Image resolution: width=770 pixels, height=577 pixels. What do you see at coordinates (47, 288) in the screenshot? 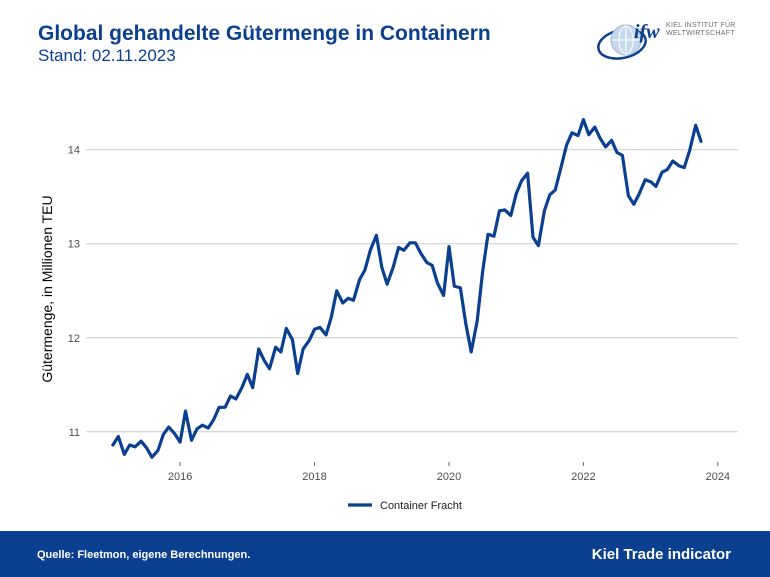
I see `y-axis-label: Gütermenge, in Millionen TEU` at bounding box center [47, 288].